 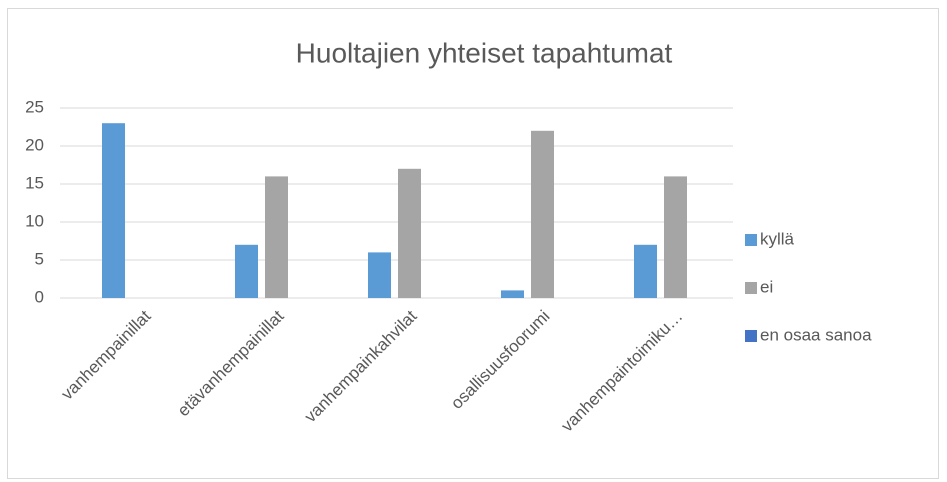 What do you see at coordinates (484, 52) in the screenshot?
I see `chart-title: Huoltajien yhteiset tapahtumat` at bounding box center [484, 52].